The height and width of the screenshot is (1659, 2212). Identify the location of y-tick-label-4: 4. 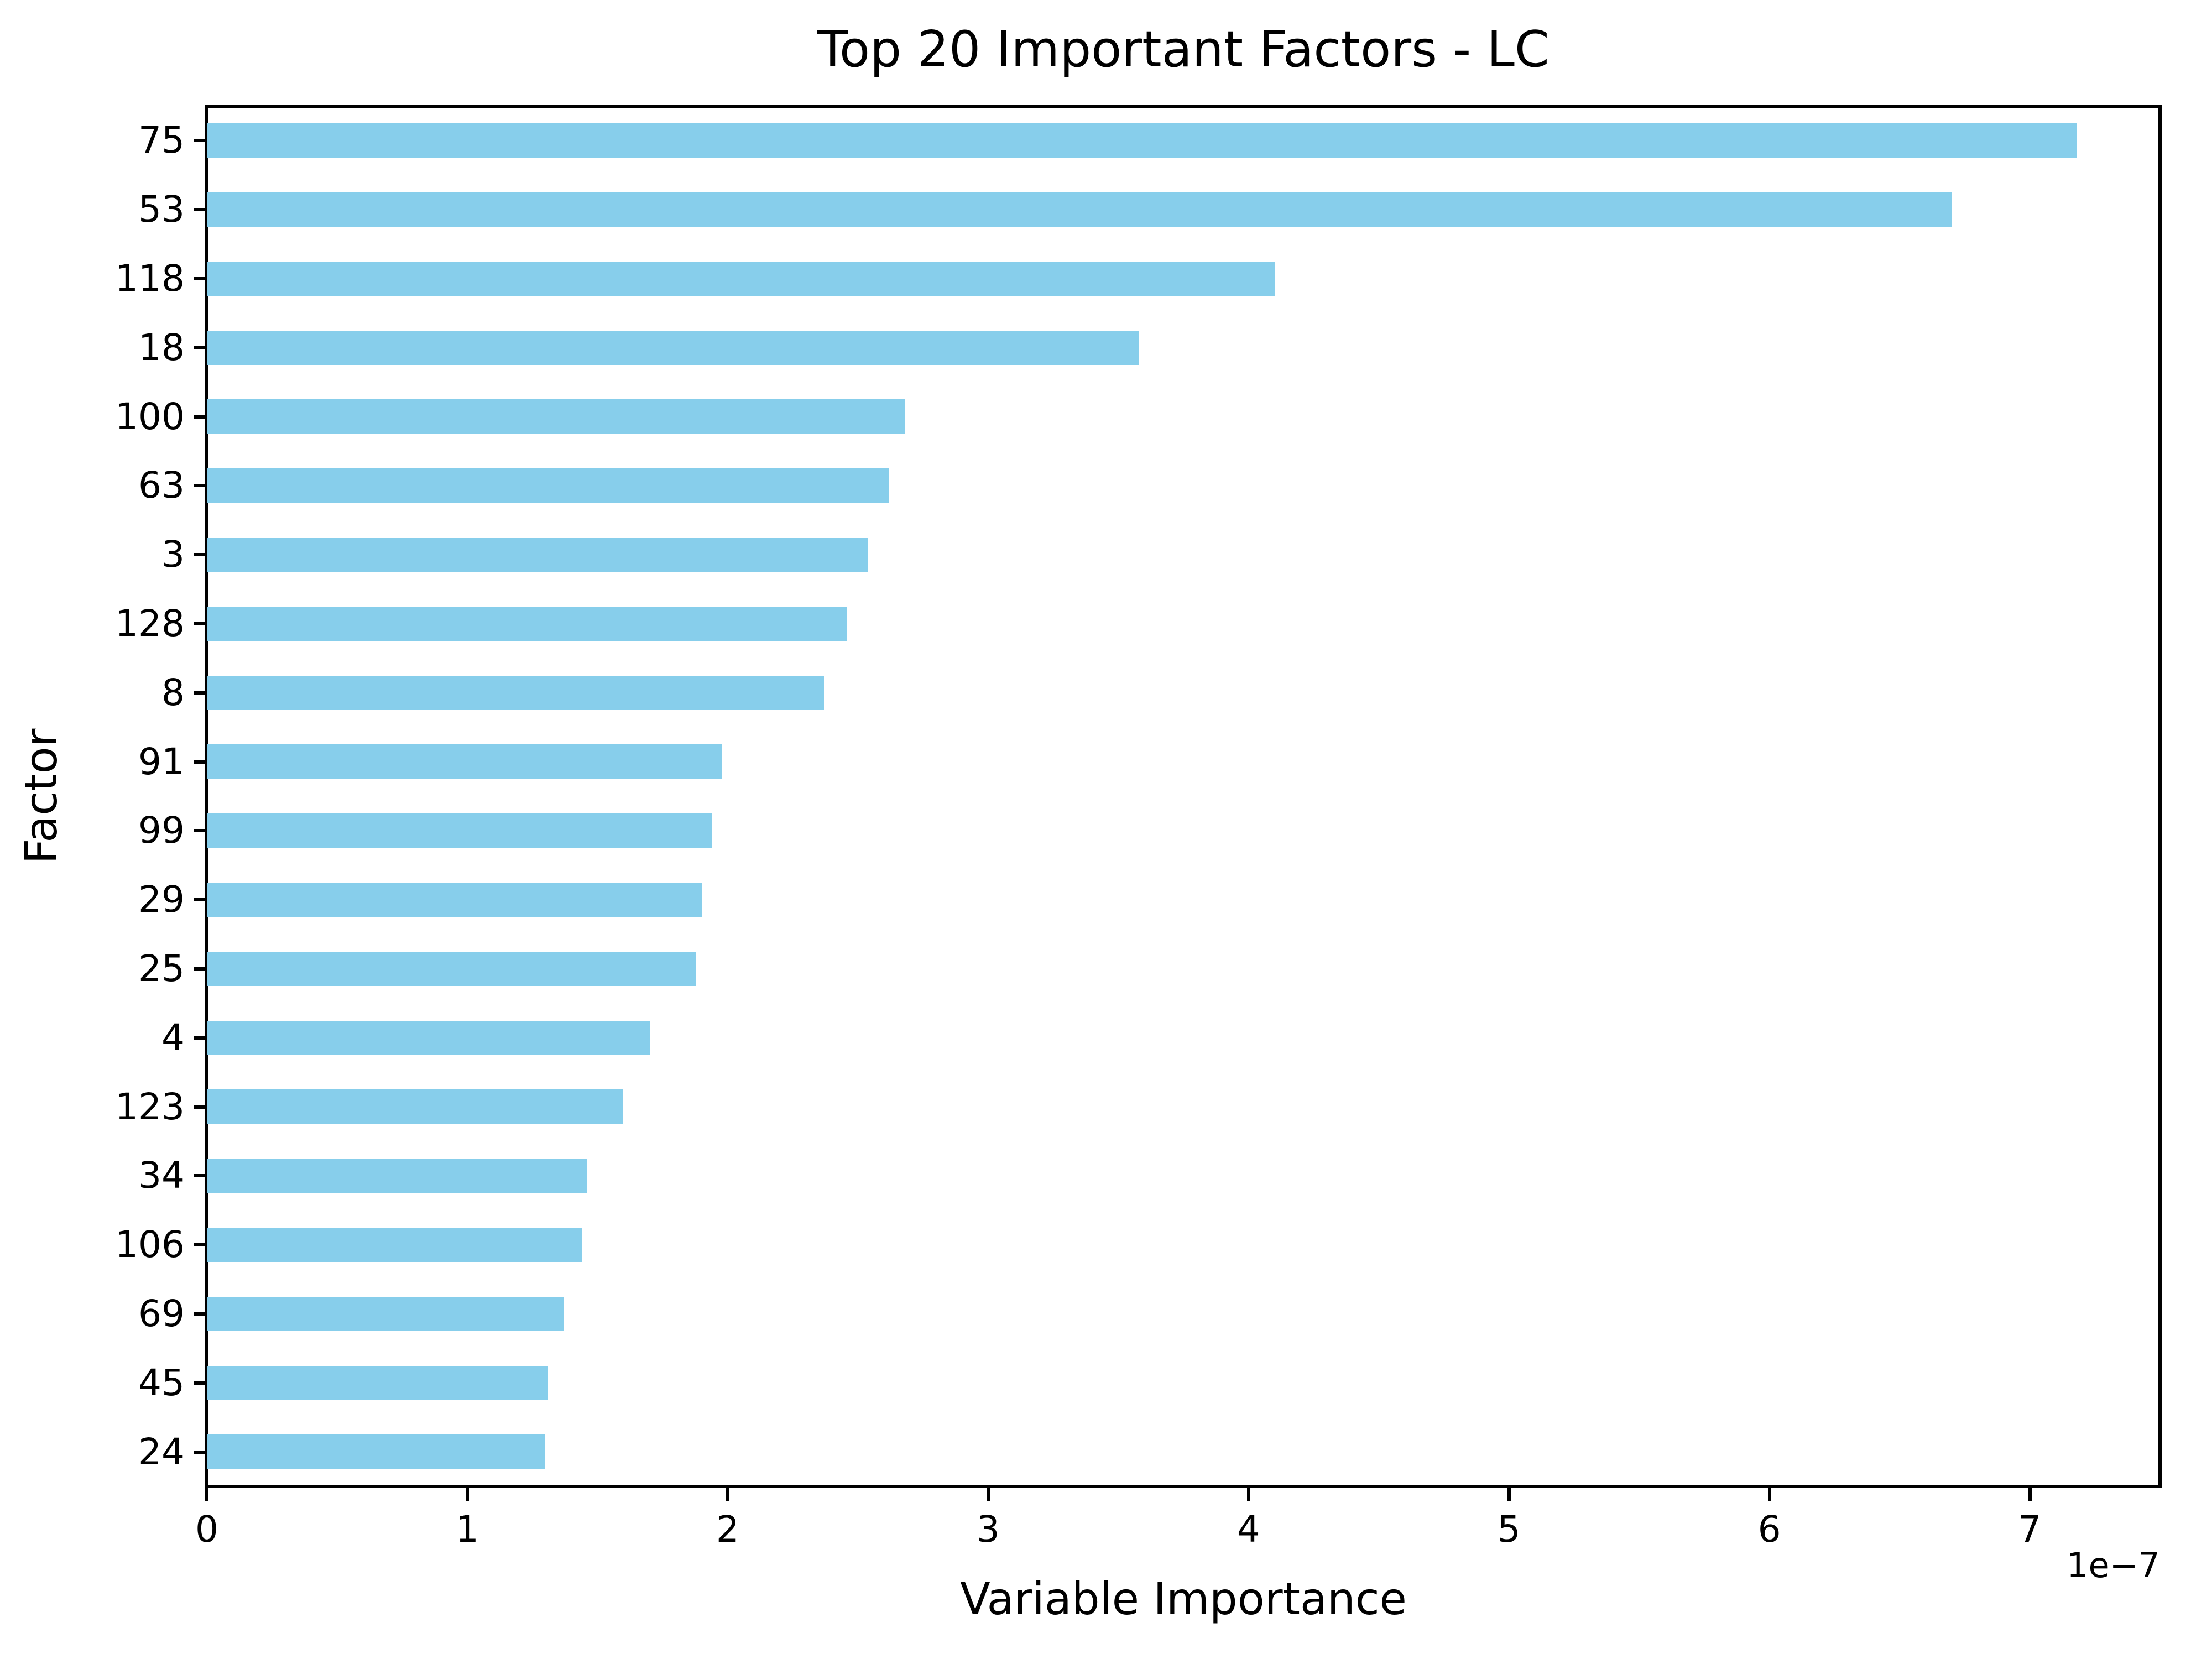
(173, 1037).